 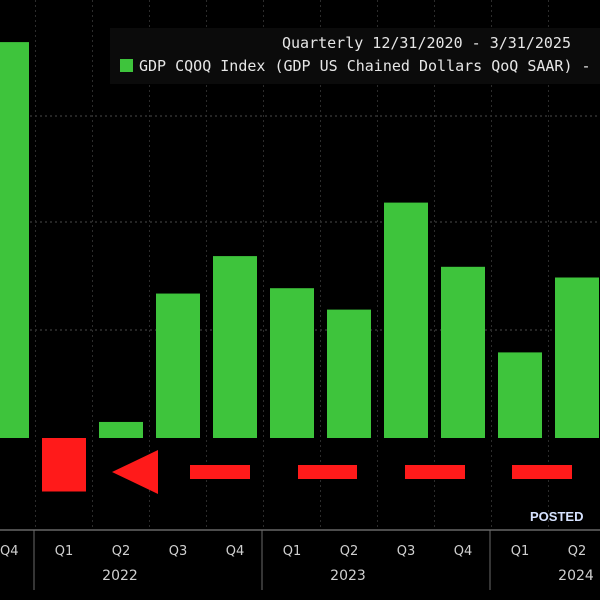 I want to click on tick-label-2: Q1, so click(x=64, y=551).